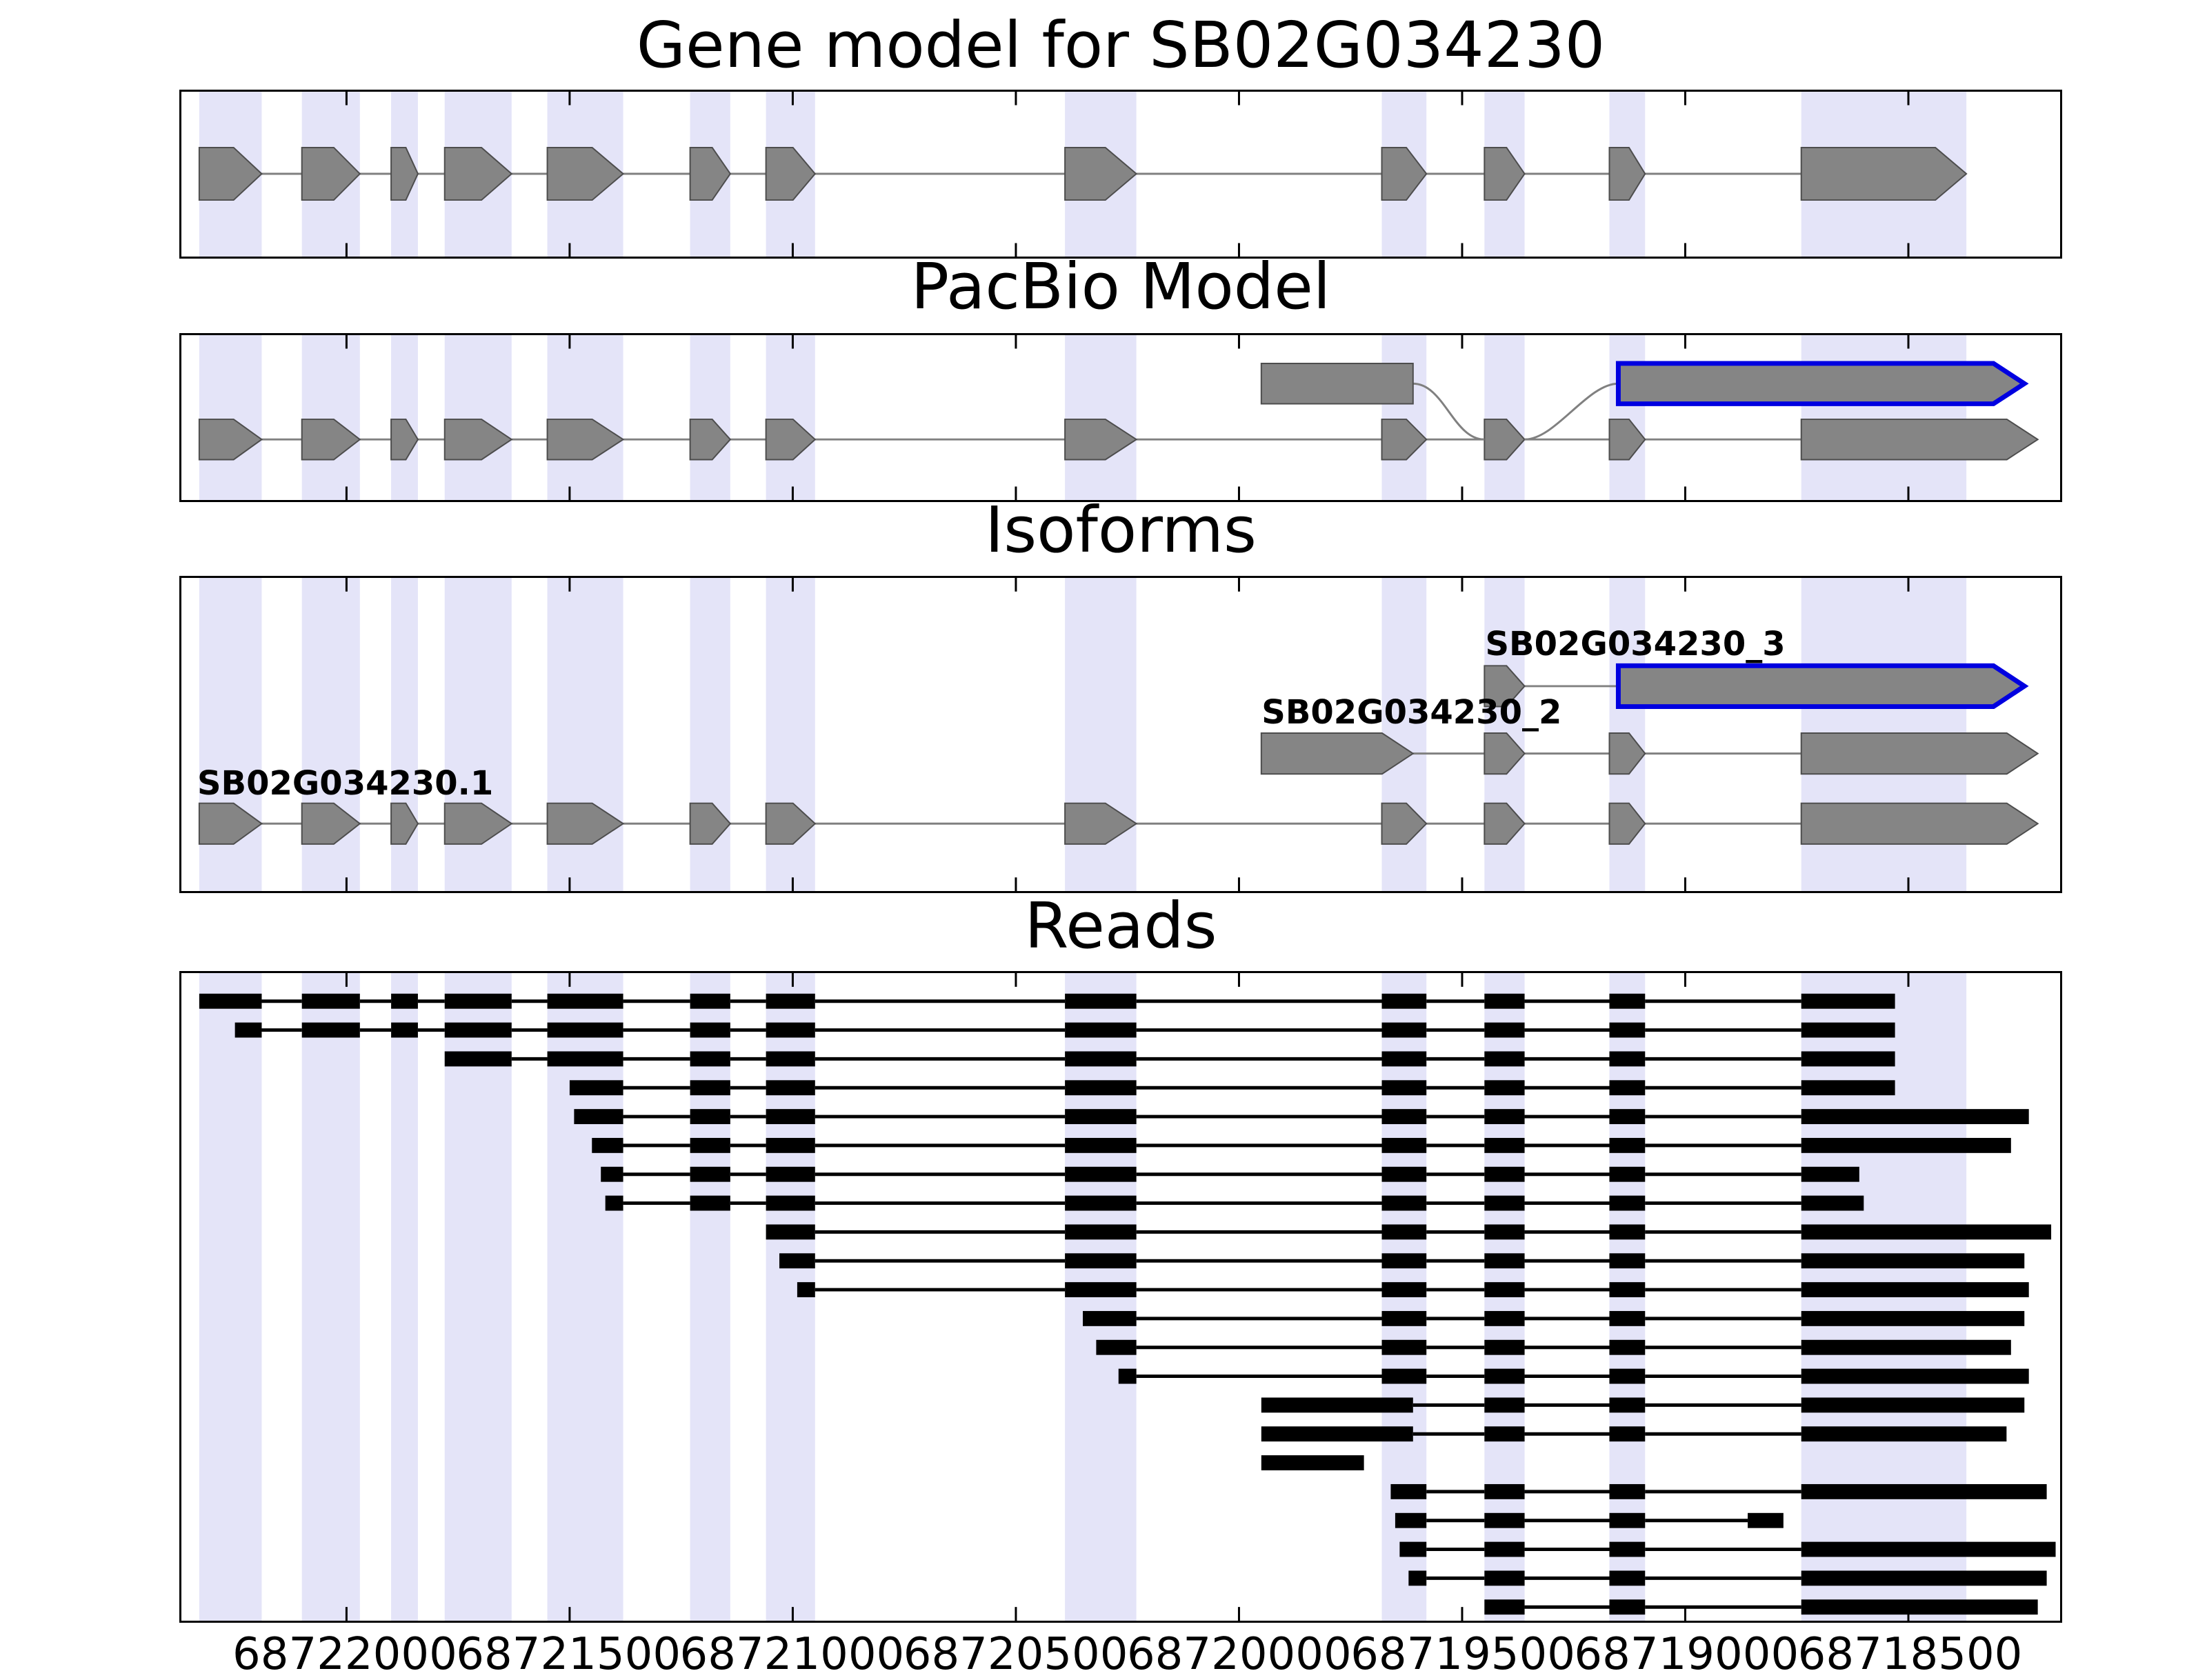  I want to click on x-tick-label: 68721500, so click(568, 1655).